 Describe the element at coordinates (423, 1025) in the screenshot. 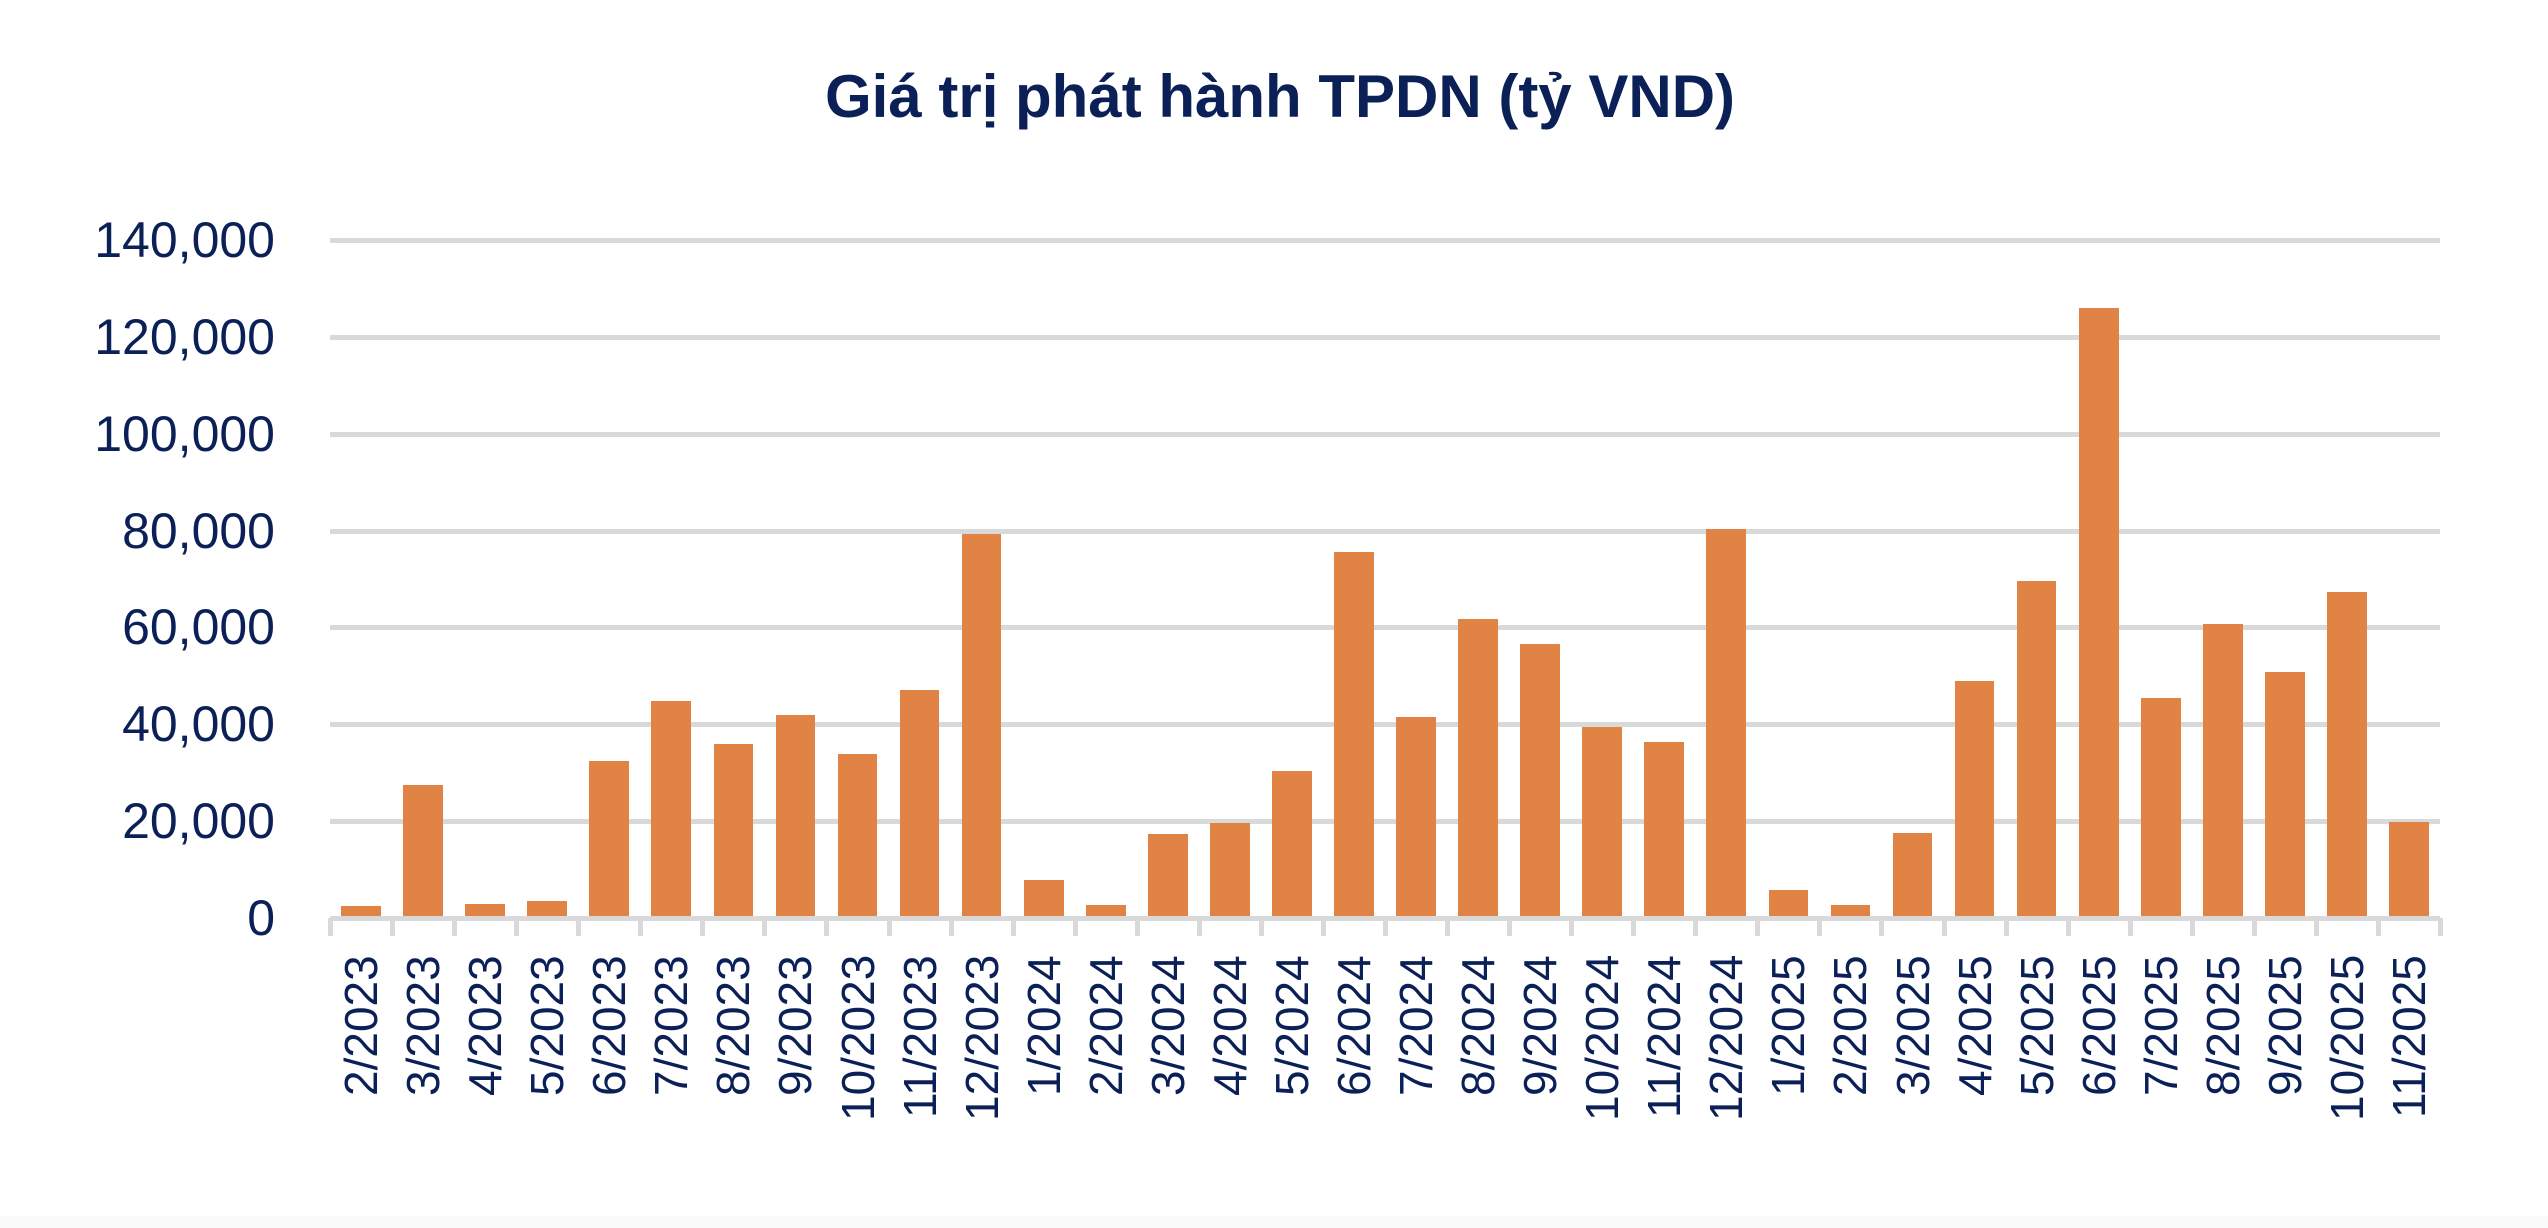

I see `x-tick-label: 3/2023` at that location.